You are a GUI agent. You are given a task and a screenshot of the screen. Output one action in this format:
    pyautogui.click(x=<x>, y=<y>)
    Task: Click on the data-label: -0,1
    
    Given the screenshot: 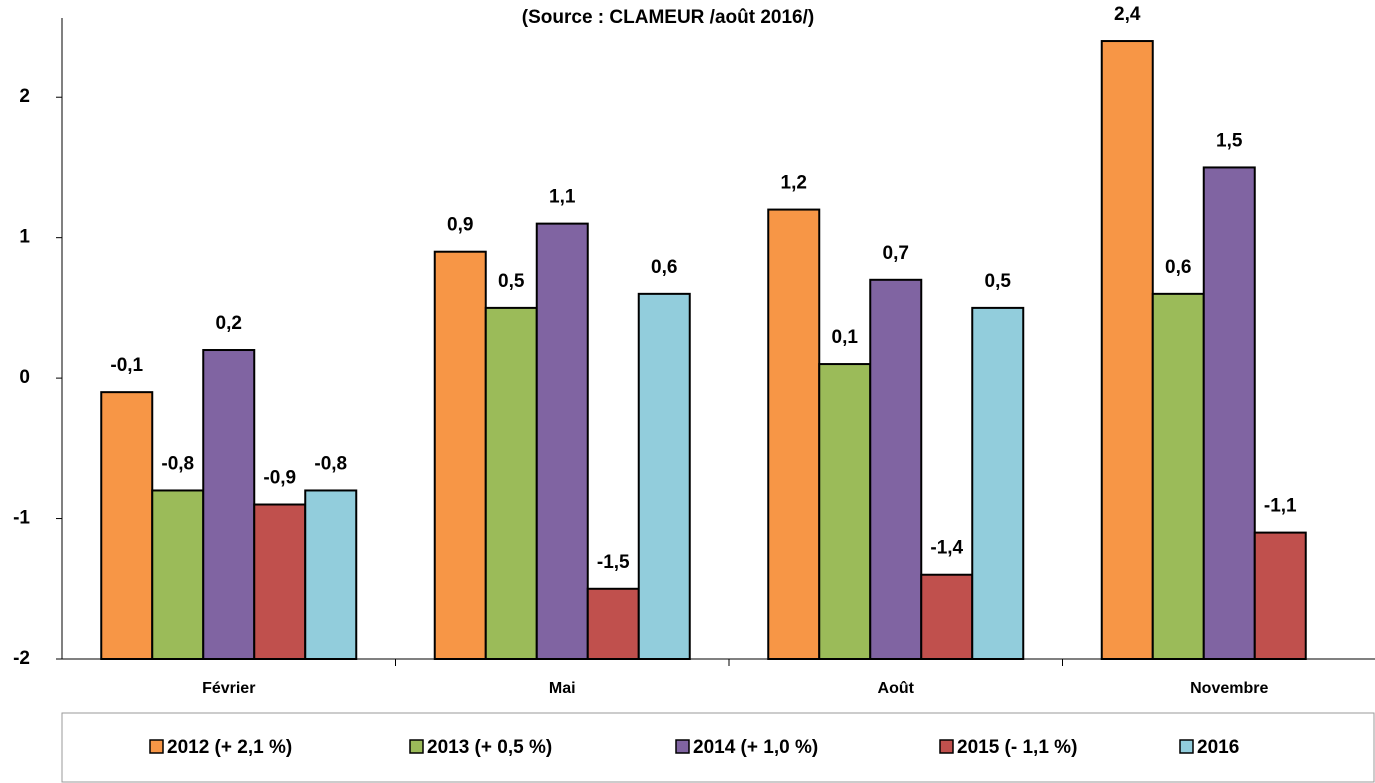 What is the action you would take?
    pyautogui.click(x=126, y=365)
    